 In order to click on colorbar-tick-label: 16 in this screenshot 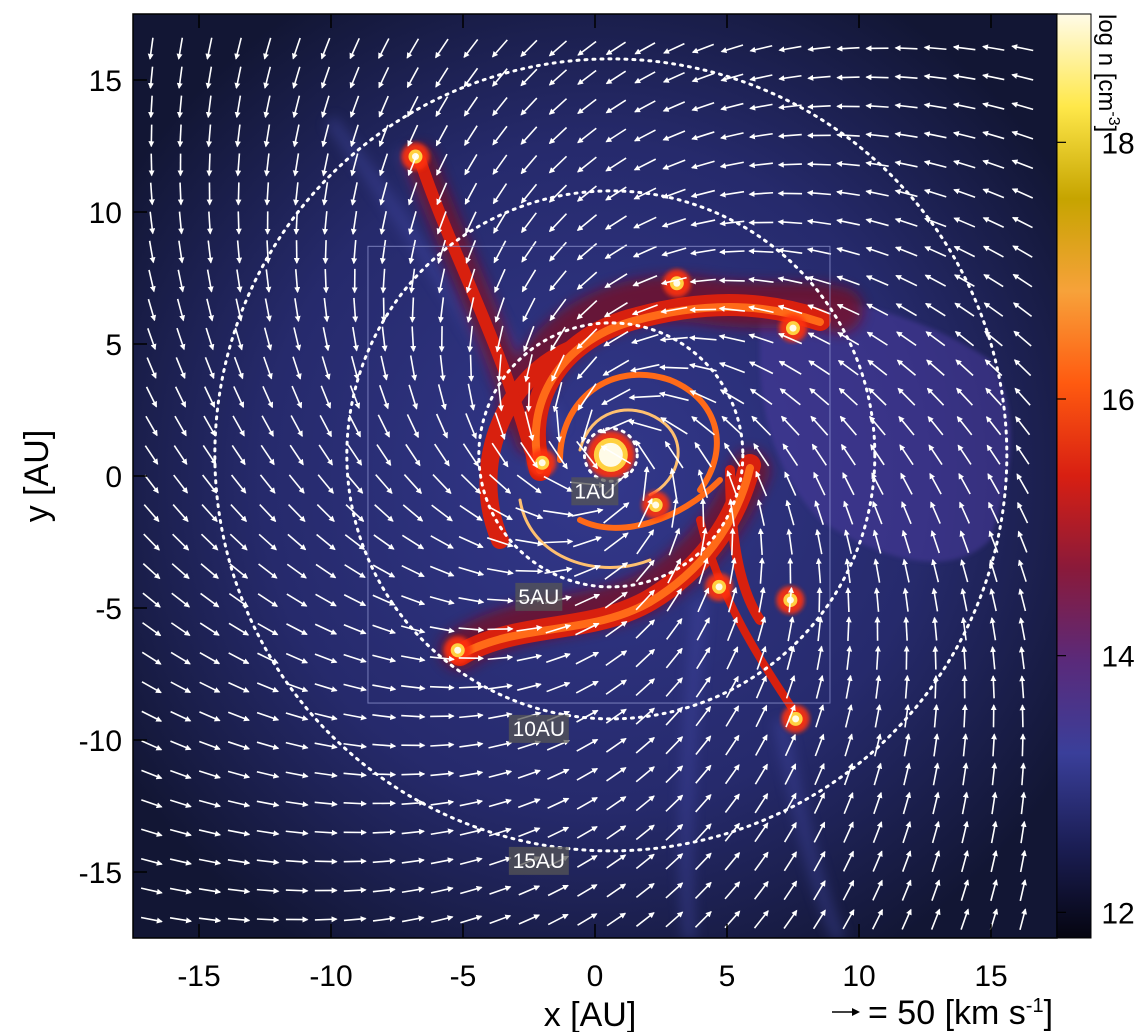, I will do `click(1117, 400)`.